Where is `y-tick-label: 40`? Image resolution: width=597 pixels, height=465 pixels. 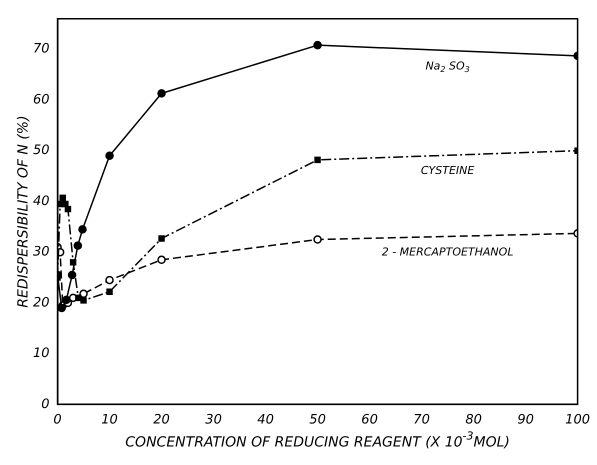
y-tick-label: 40 is located at coordinates (41, 201).